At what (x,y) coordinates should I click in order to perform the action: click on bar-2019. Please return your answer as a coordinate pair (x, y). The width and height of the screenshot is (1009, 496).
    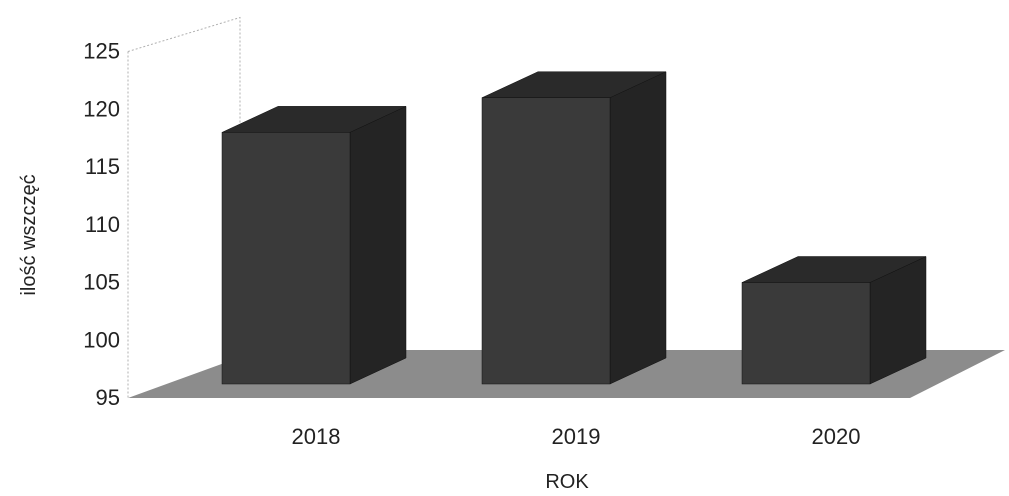
    Looking at the image, I should click on (574, 228).